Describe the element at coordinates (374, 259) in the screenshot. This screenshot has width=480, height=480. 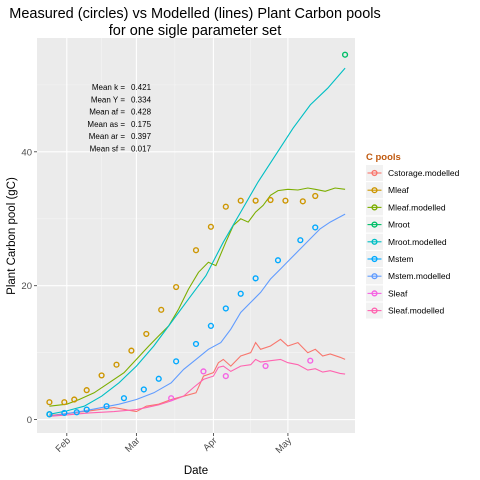
I see `legend-point-mstem` at that location.